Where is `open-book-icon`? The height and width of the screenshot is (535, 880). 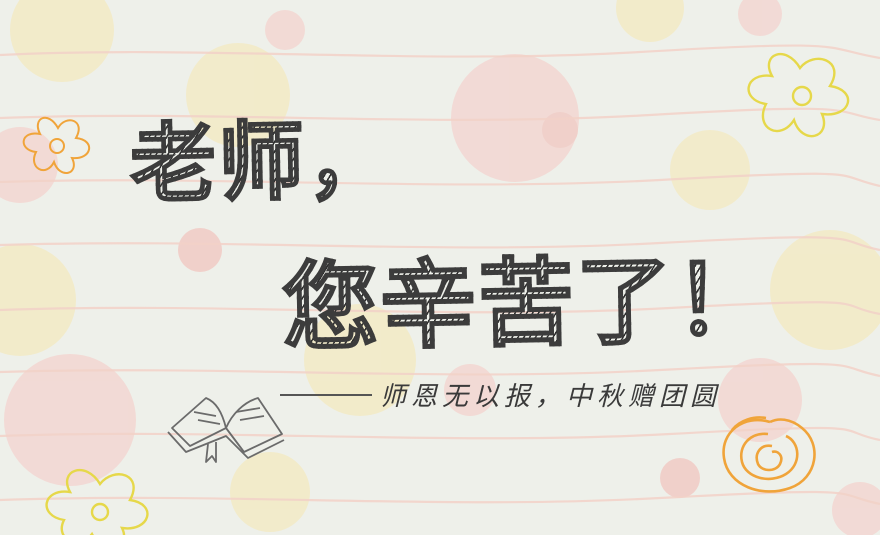 open-book-icon is located at coordinates (226, 430).